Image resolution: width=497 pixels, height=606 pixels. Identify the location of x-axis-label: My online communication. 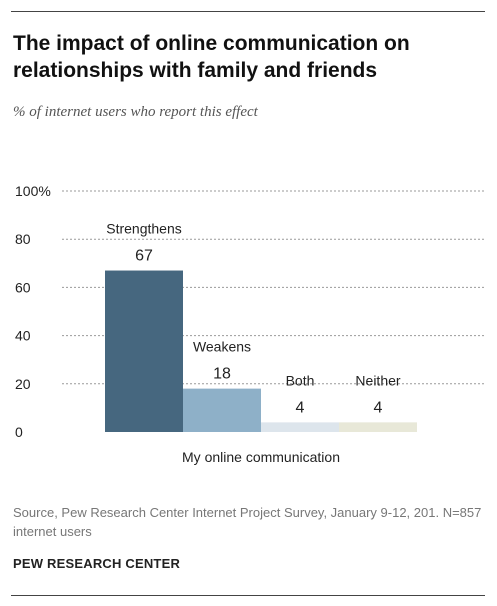
(261, 457).